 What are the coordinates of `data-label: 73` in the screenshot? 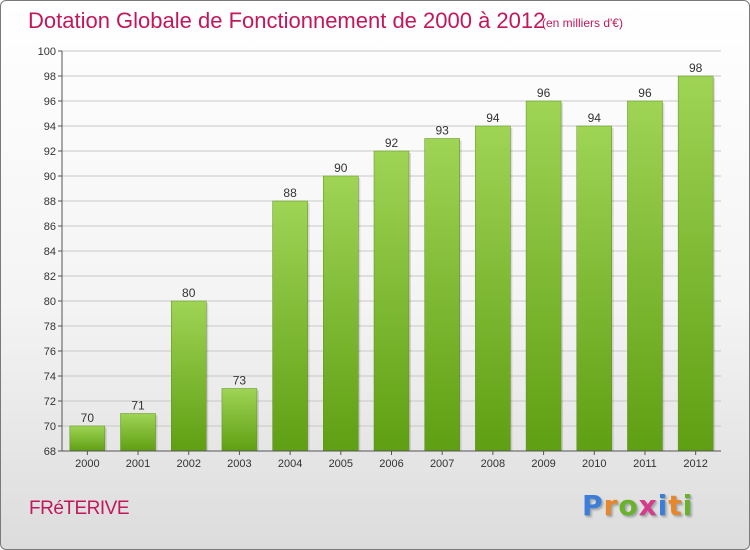 It's located at (240, 381).